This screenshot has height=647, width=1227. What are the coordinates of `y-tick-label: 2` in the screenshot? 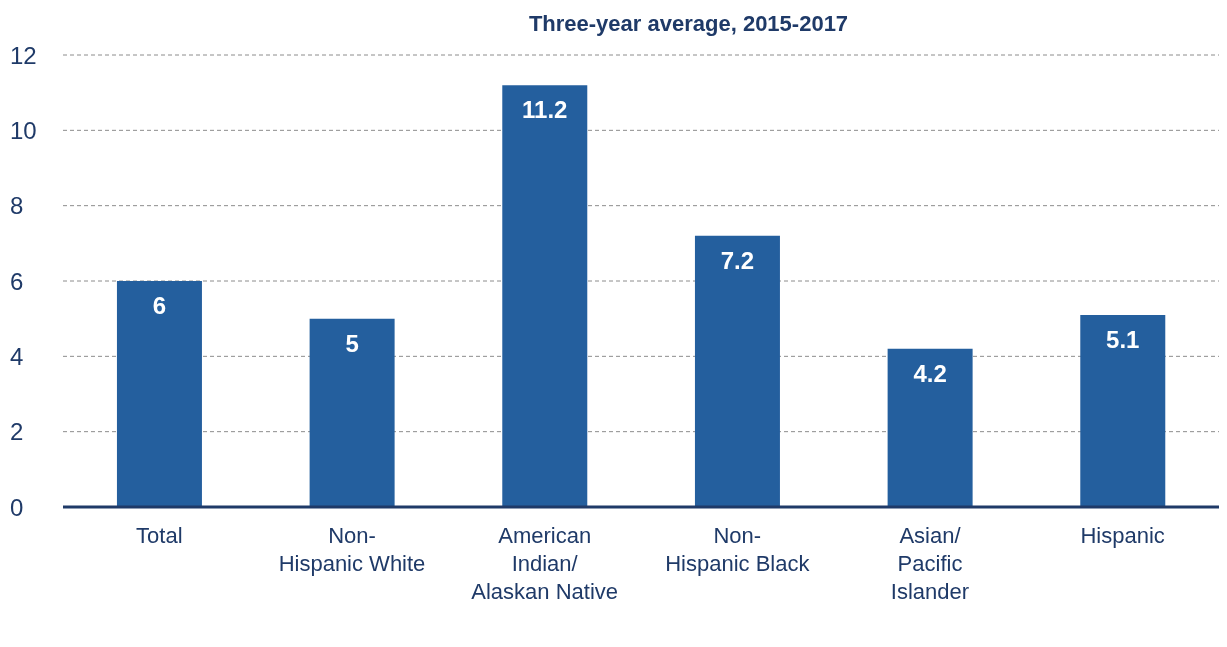 It's located at (17, 432).